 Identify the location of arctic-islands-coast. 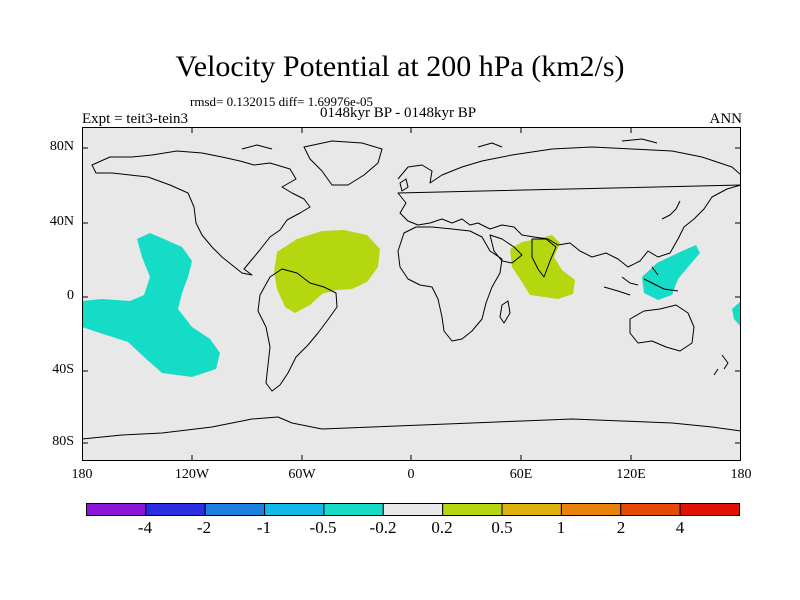
(449, 144).